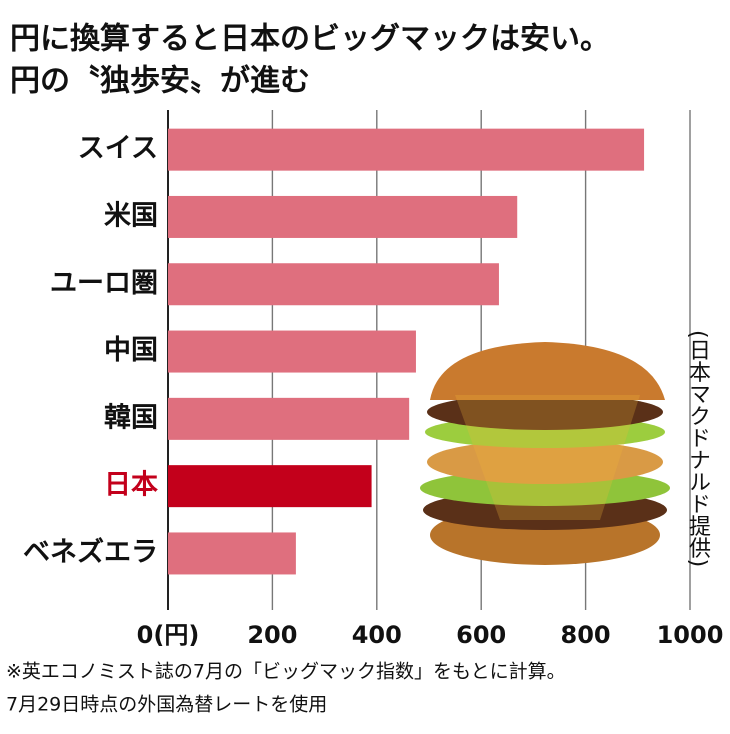 Image resolution: width=730 pixels, height=734 pixels. What do you see at coordinates (698, 448) in the screenshot?
I see `credit: (日本マクドナルド提供)` at bounding box center [698, 448].